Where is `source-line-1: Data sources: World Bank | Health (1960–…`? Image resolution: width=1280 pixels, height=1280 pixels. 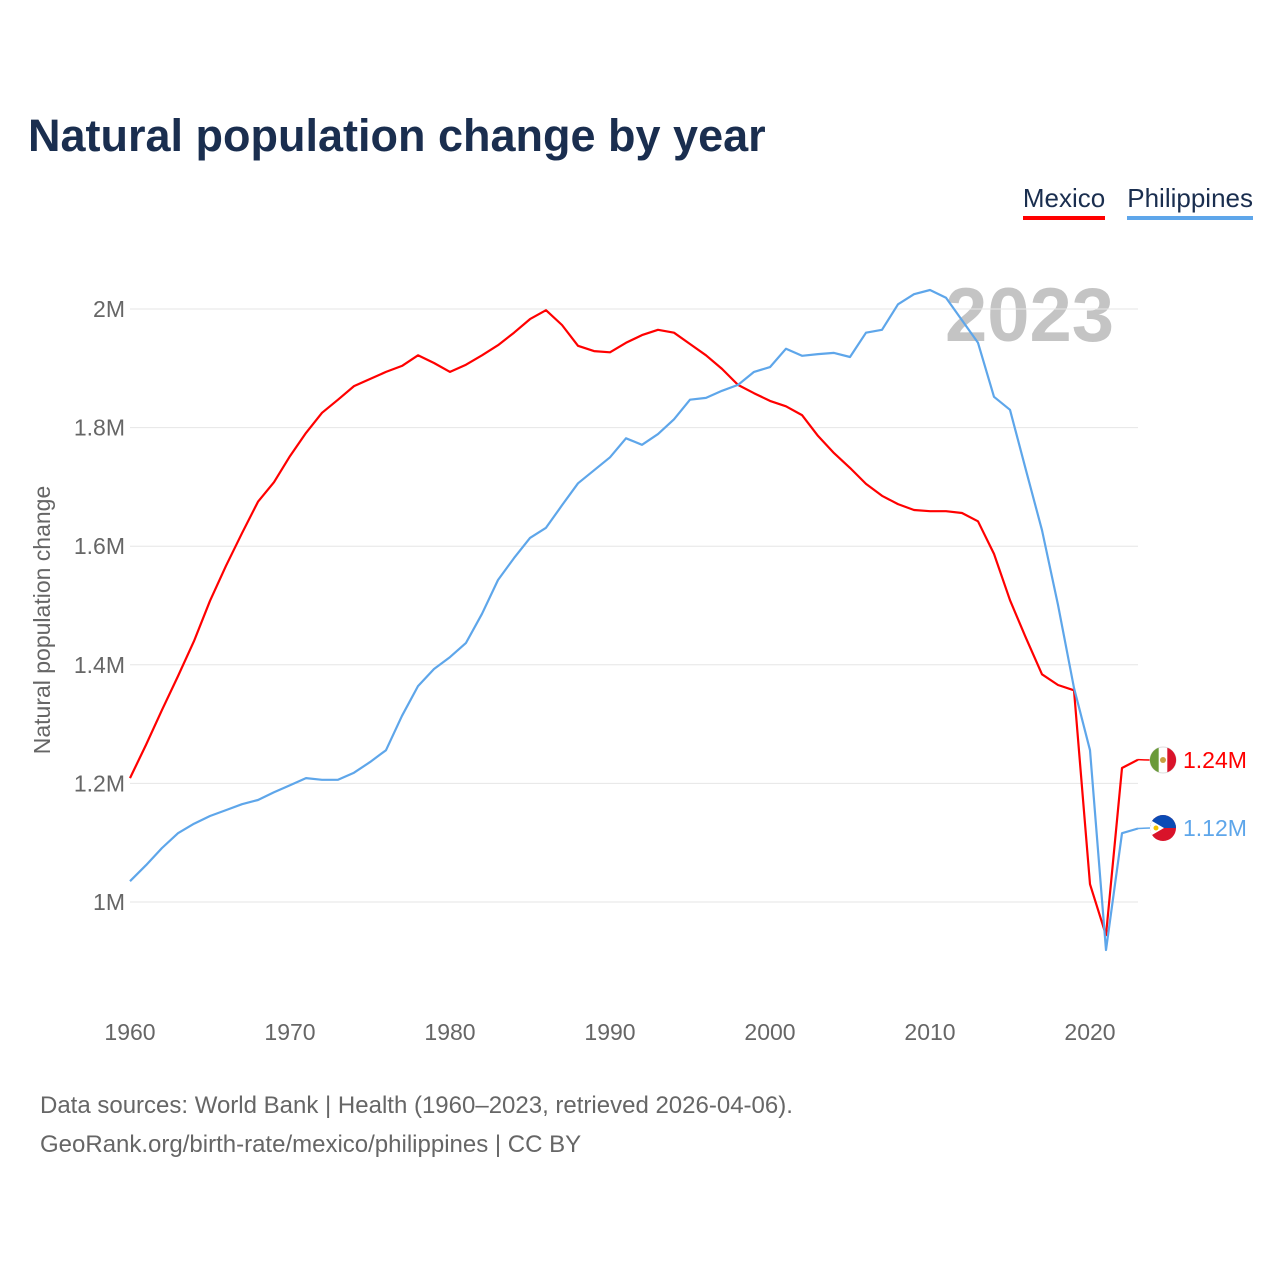 source-line-1: Data sources: World Bank | Health (1960–… is located at coordinates (416, 1105).